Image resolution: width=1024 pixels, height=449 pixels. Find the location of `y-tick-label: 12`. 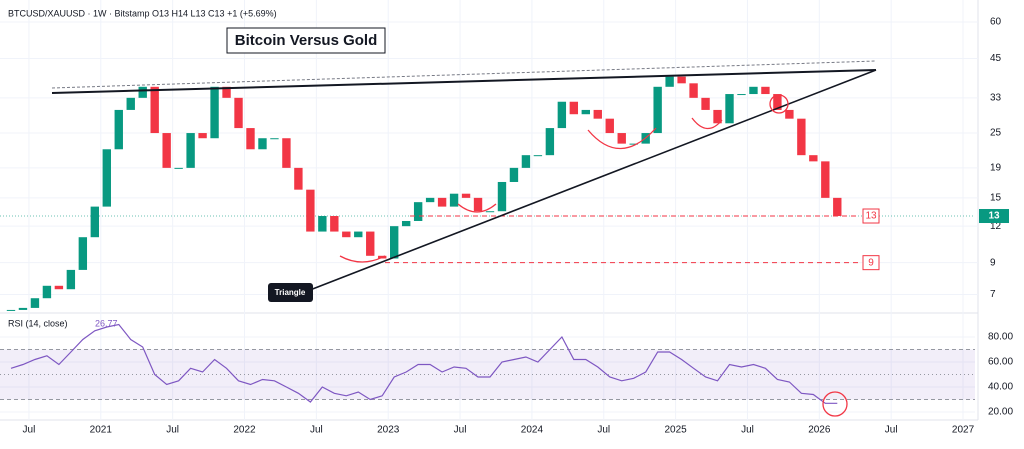

y-tick-label: 12 is located at coordinates (996, 226).